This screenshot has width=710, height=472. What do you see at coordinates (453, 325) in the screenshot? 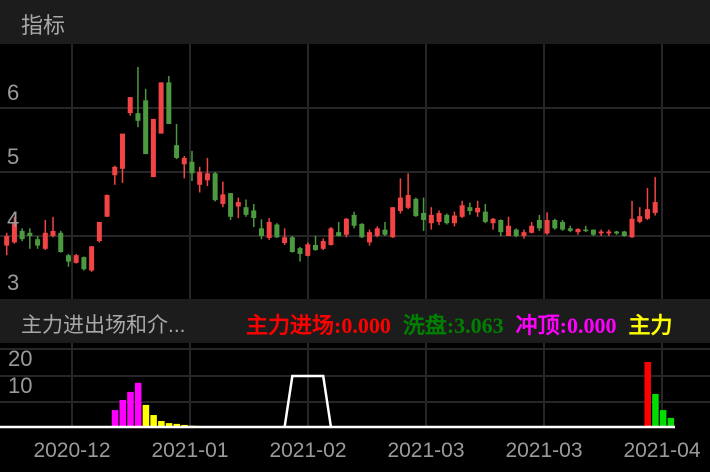
I see `indicator-value: 洗盘:3.063` at bounding box center [453, 325].